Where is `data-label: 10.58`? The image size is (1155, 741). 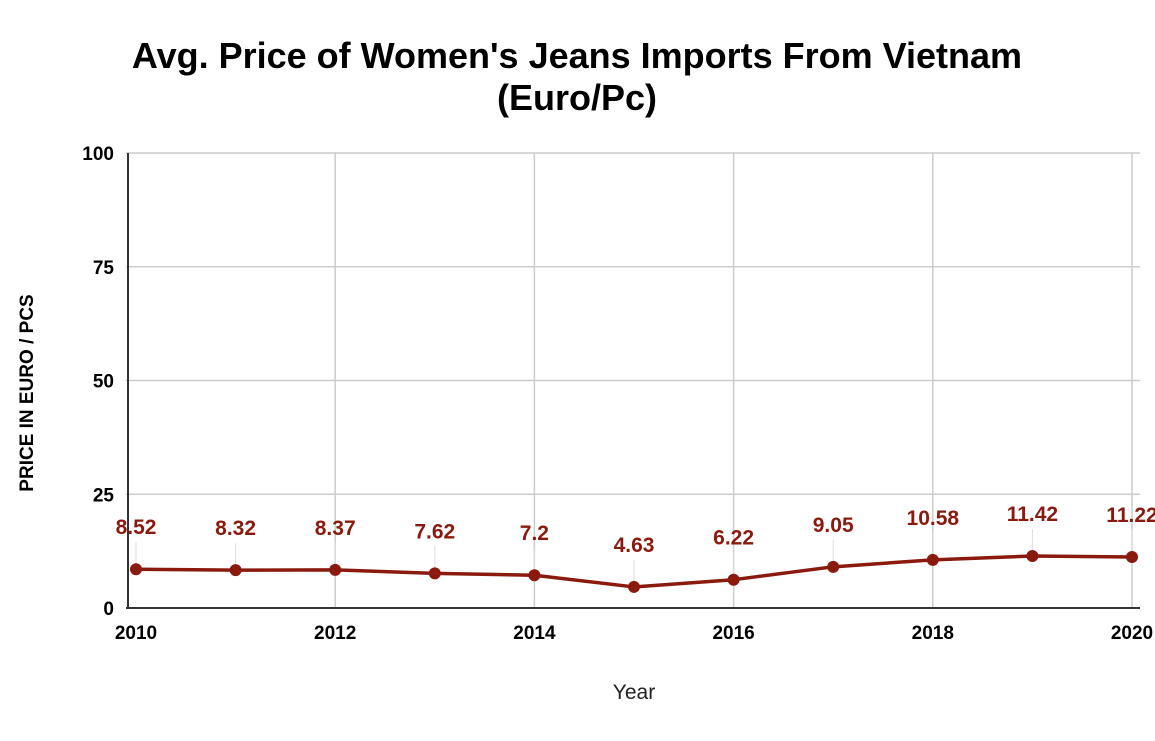 data-label: 10.58 is located at coordinates (933, 518).